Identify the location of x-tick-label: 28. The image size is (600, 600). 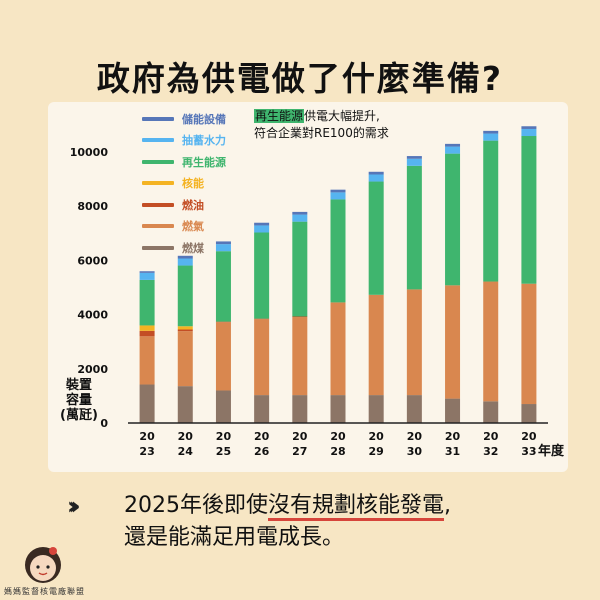
(337, 451).